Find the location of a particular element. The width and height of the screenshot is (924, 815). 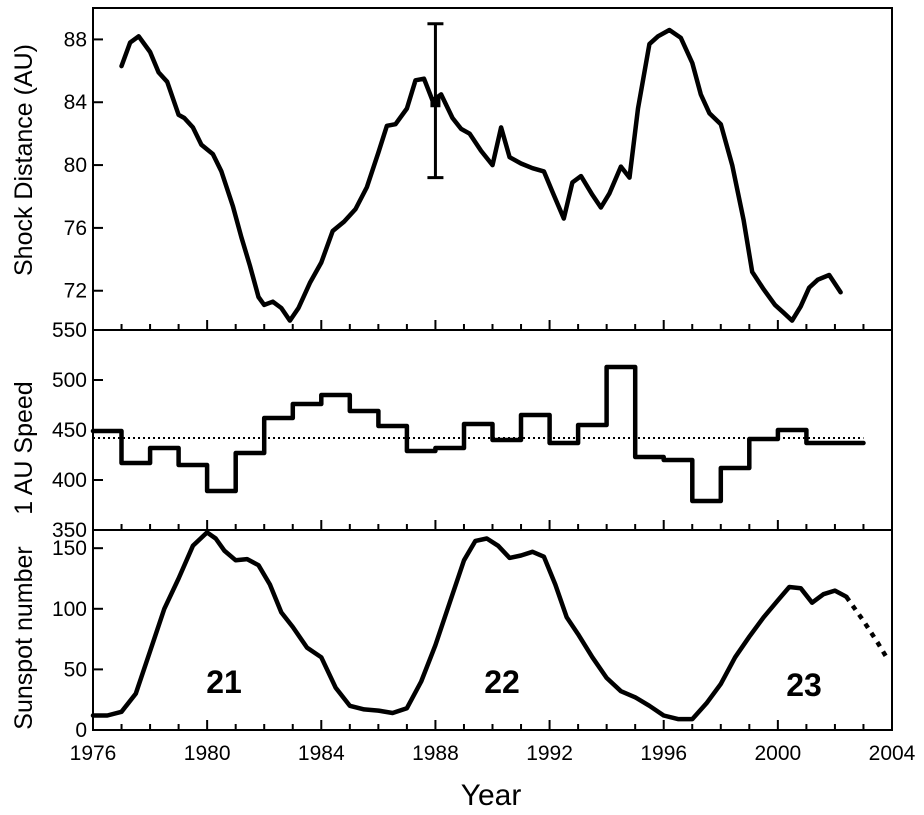

xtick-label: 1996 is located at coordinates (663, 753).